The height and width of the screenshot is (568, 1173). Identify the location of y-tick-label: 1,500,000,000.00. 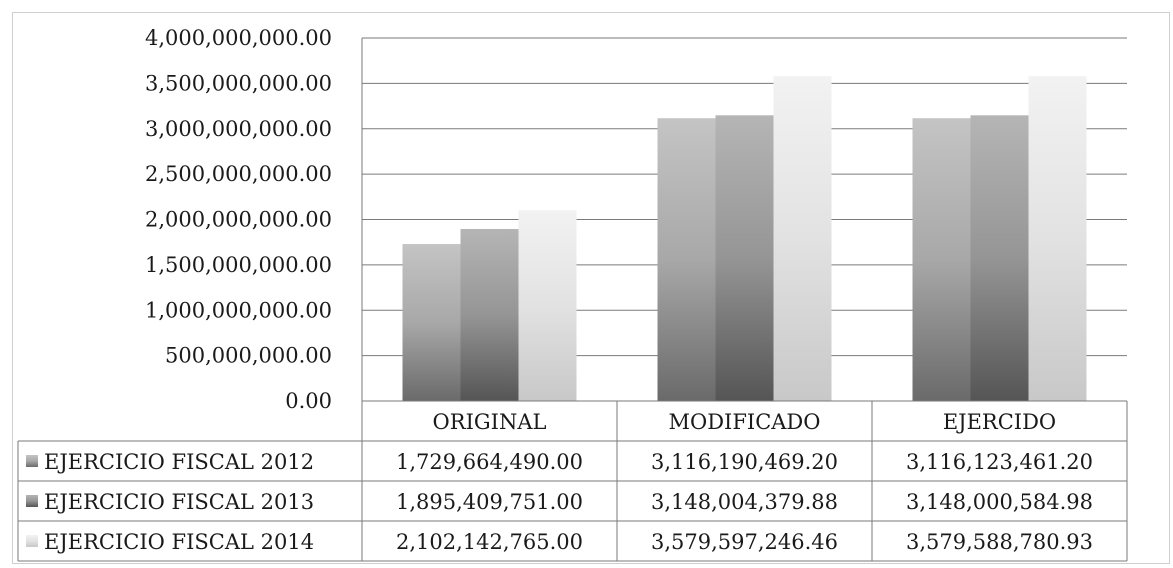
(238, 265).